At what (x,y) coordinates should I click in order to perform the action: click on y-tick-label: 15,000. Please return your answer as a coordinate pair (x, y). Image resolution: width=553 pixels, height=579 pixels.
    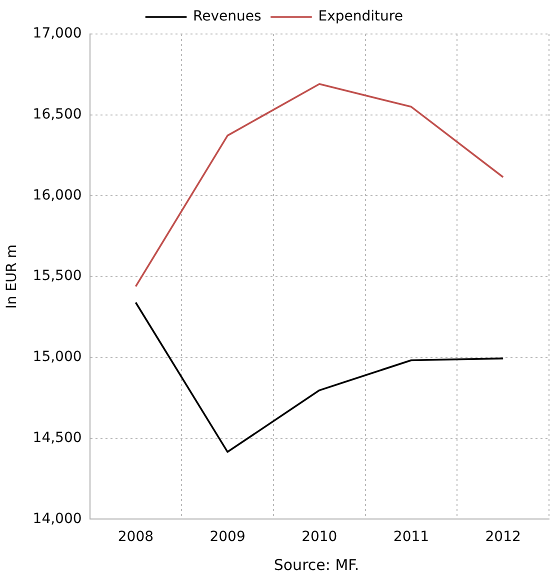
    Looking at the image, I should click on (57, 357).